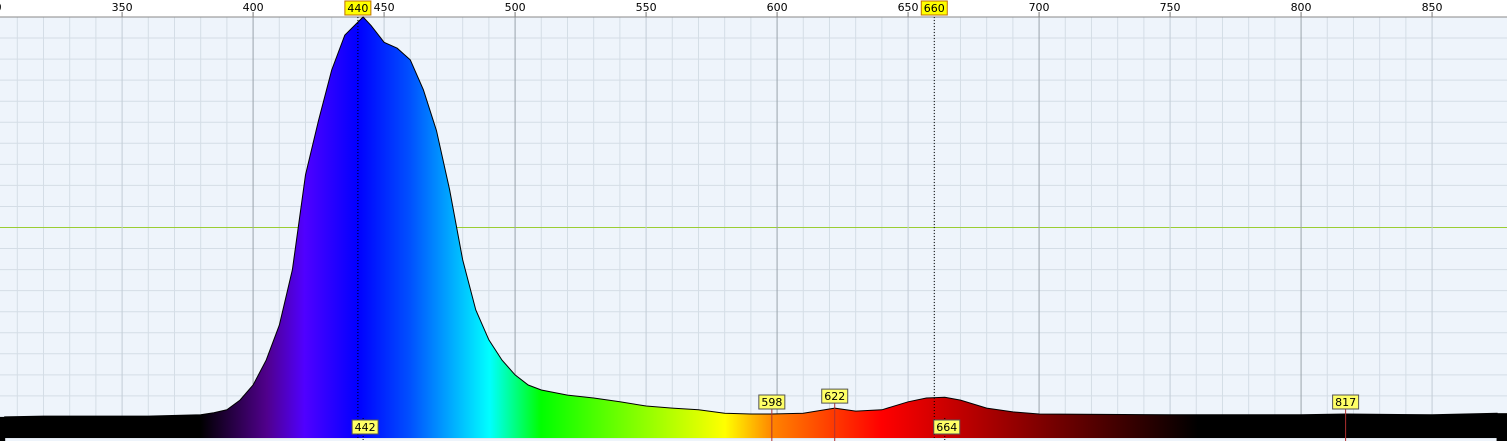 The image size is (1507, 441). I want to click on x-tick-label: 350, so click(122, 7).